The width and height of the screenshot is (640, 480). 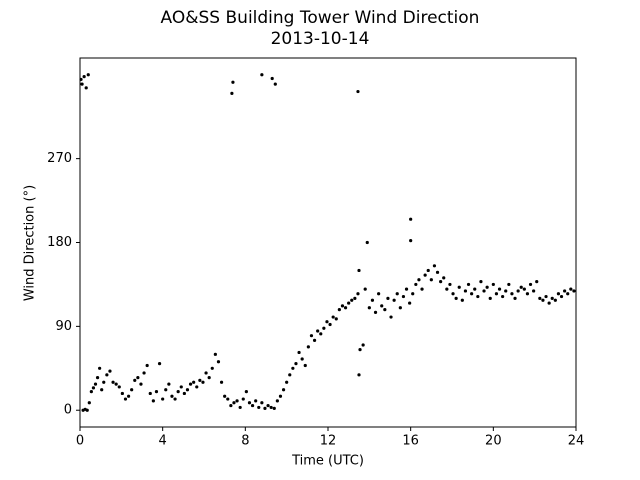 I want to click on x-axis-label: Time (UTC), so click(x=327, y=461).